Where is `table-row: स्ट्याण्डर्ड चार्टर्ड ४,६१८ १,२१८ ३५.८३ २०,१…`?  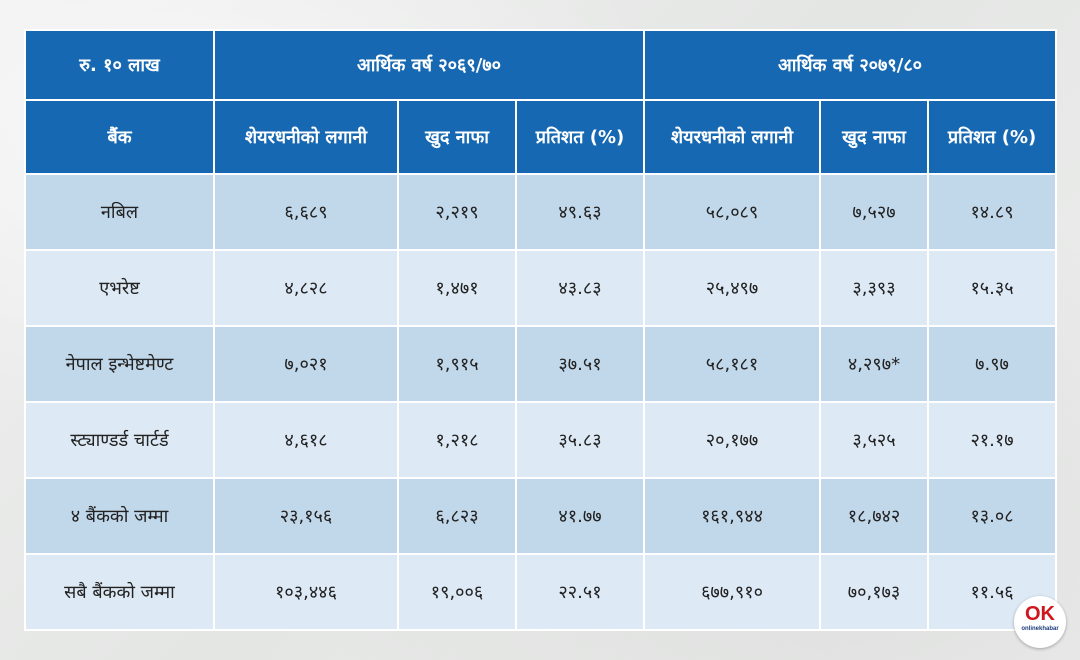 table-row: स्ट्याण्डर्ड चार्टर्ड ४,६१८ १,२१८ ३५.८३ २०,१… is located at coordinates (541, 440).